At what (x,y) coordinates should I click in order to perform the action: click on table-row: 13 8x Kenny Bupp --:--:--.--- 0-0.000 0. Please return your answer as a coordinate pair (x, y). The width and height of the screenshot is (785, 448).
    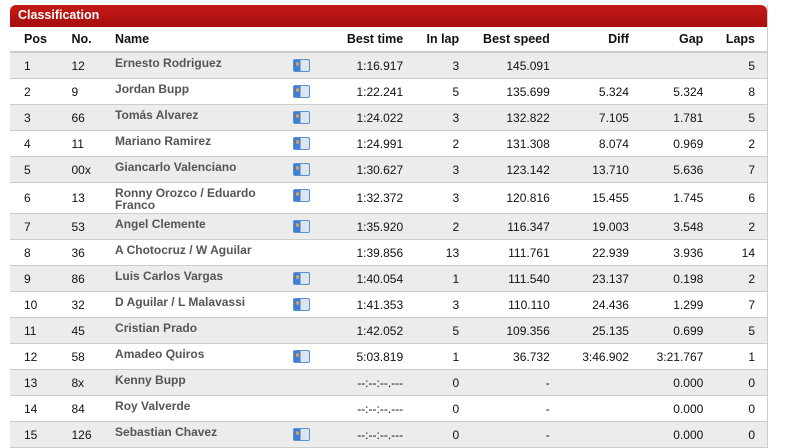
    Looking at the image, I should click on (388, 382).